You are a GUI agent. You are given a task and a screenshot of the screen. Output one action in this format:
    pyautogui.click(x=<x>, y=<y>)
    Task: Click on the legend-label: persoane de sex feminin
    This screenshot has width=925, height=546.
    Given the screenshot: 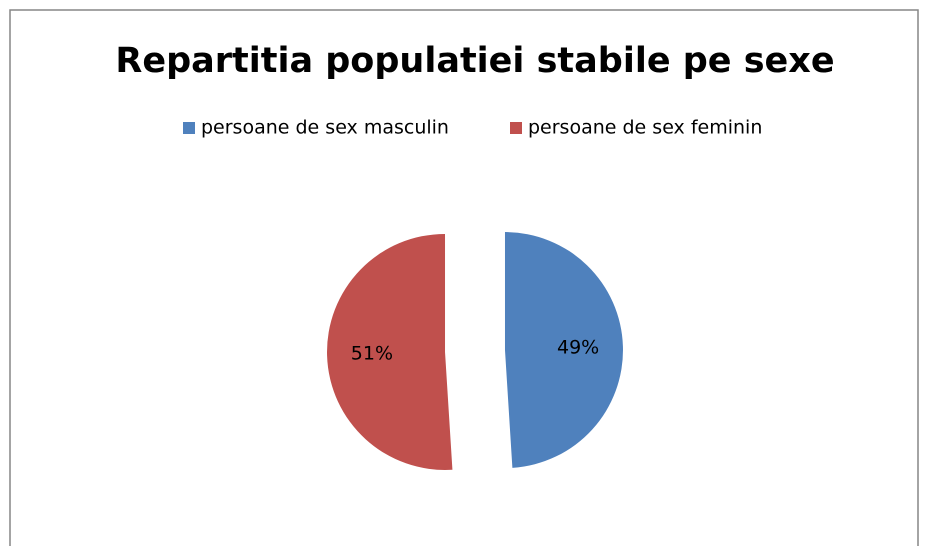 What is the action you would take?
    pyautogui.click(x=645, y=128)
    